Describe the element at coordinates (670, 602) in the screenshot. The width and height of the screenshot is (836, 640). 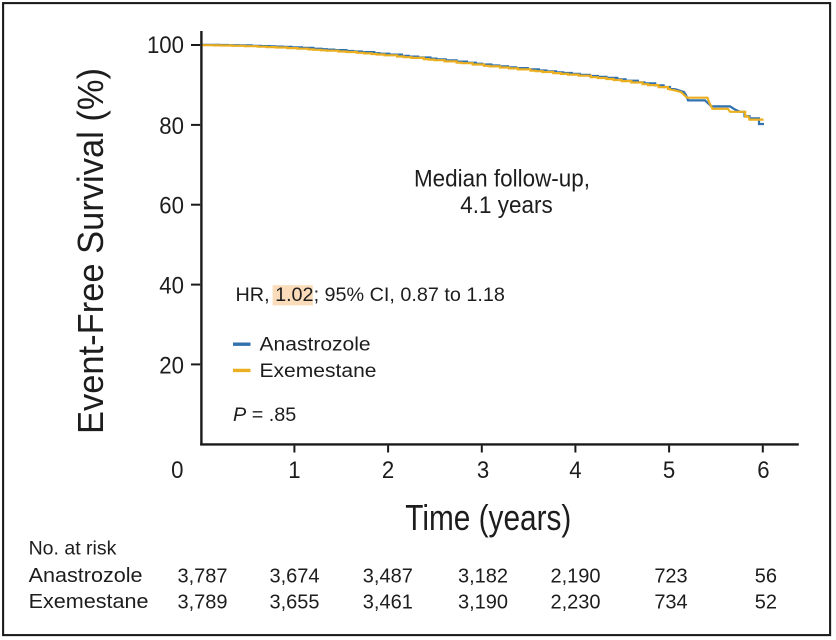
I see `svg-text: 734` at that location.